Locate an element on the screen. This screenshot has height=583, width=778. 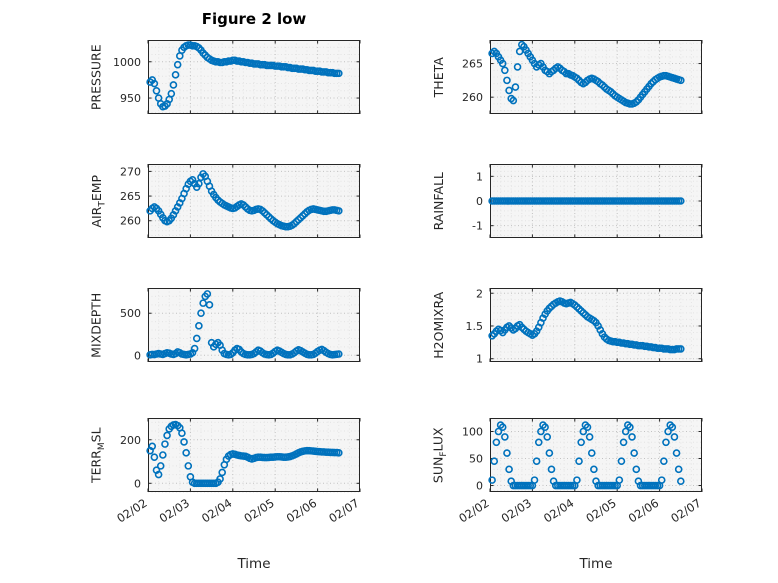
y-axis-label-mixdepth: MIXDEPTH is located at coordinates (96, 325).